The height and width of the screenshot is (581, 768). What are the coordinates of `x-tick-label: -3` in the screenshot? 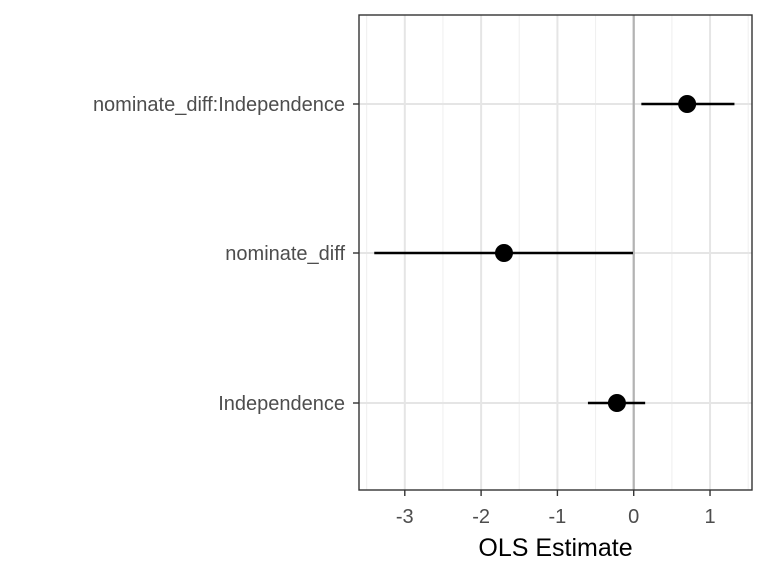 It's located at (405, 517).